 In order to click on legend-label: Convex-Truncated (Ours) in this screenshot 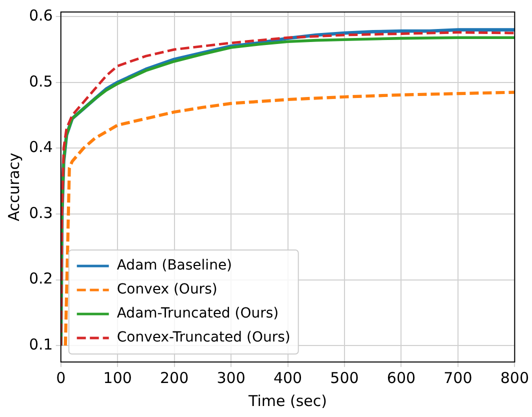, I will do `click(203, 338)`.